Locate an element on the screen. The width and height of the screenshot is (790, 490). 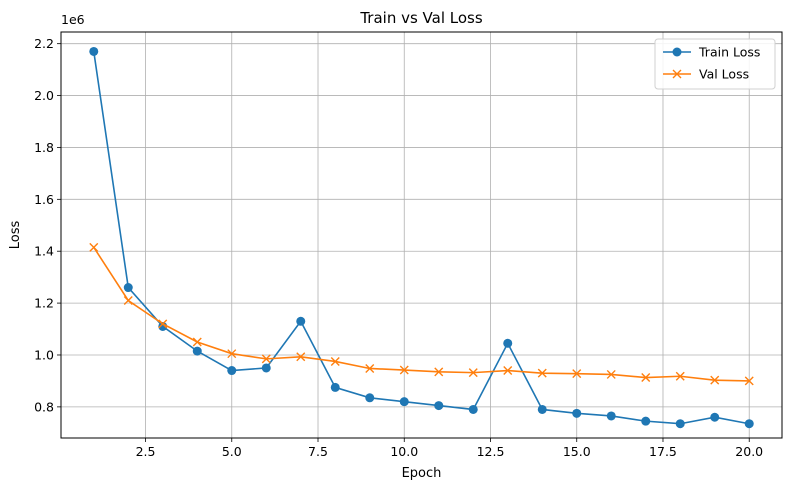
y-tick-label: 1.8 is located at coordinates (44, 147).